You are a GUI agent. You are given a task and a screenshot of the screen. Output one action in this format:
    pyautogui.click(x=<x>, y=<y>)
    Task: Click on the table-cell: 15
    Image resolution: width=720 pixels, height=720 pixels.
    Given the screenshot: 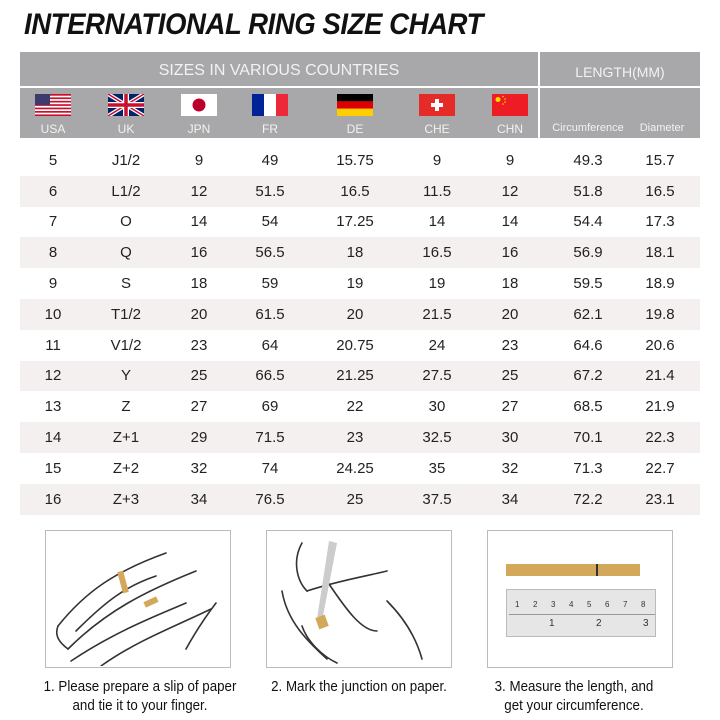 What is the action you would take?
    pyautogui.click(x=53, y=468)
    